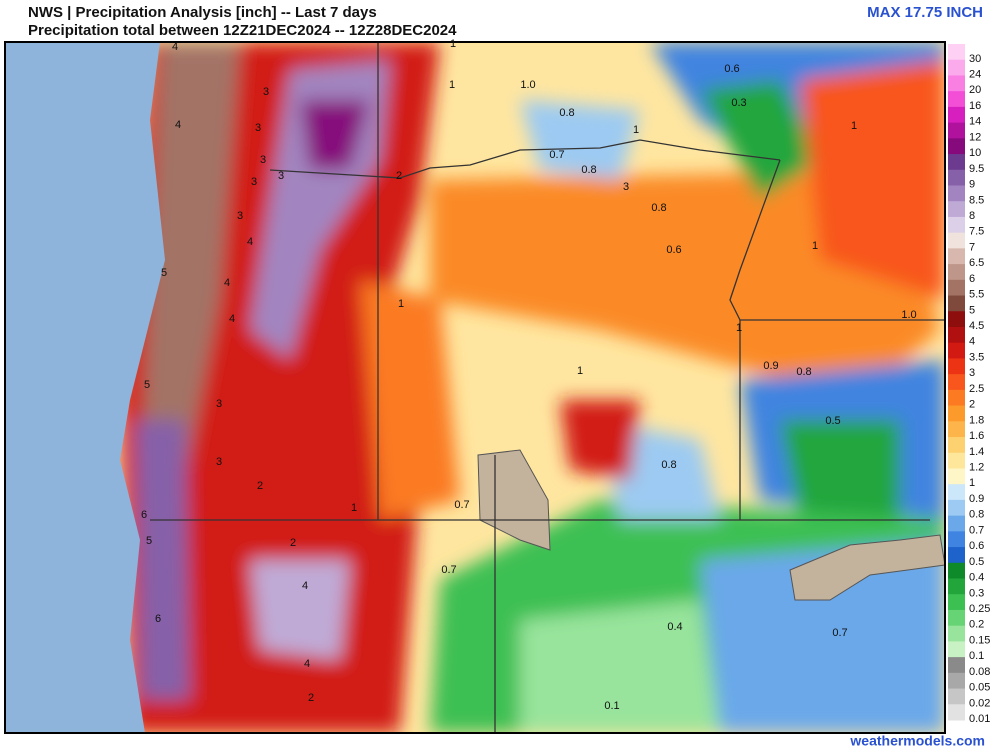  Describe the element at coordinates (979, 719) in the screenshot. I see `legend-label: 0.01` at that location.